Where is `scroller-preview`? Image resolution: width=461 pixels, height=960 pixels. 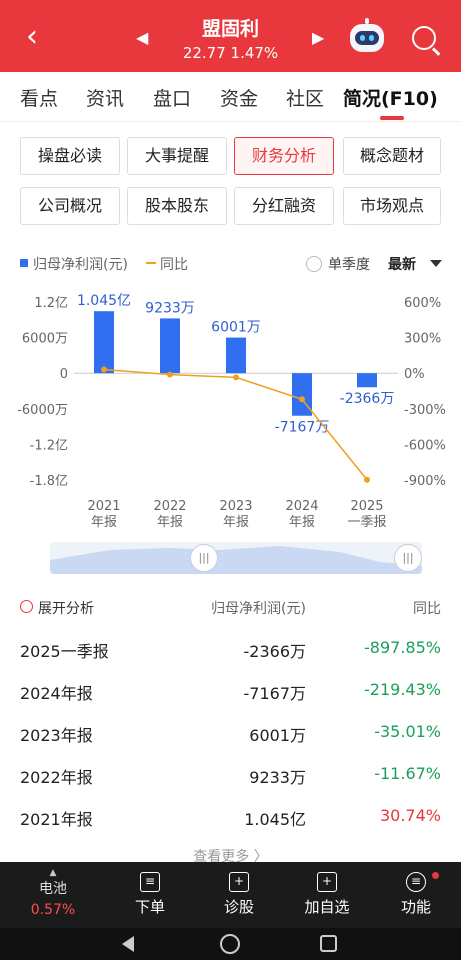 scroller-preview is located at coordinates (236, 560).